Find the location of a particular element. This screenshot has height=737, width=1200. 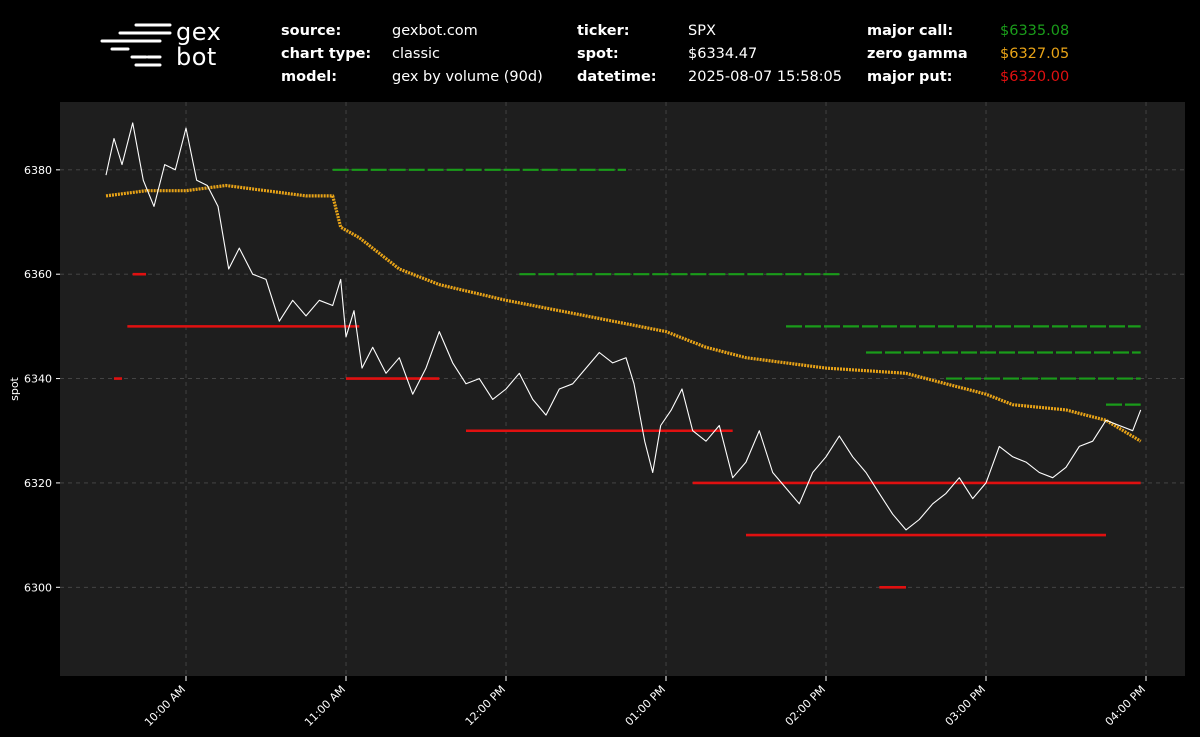

x-tick-label: 12:00 PM is located at coordinates (485, 705).